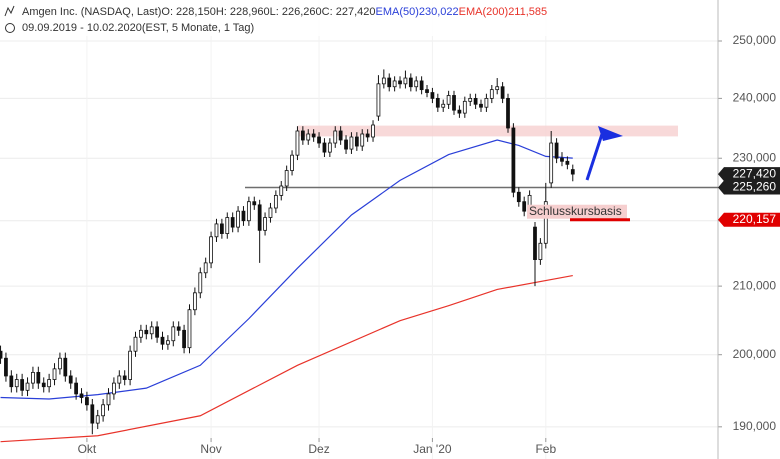  I want to click on legend-entry: EMA(50), so click(396, 12).